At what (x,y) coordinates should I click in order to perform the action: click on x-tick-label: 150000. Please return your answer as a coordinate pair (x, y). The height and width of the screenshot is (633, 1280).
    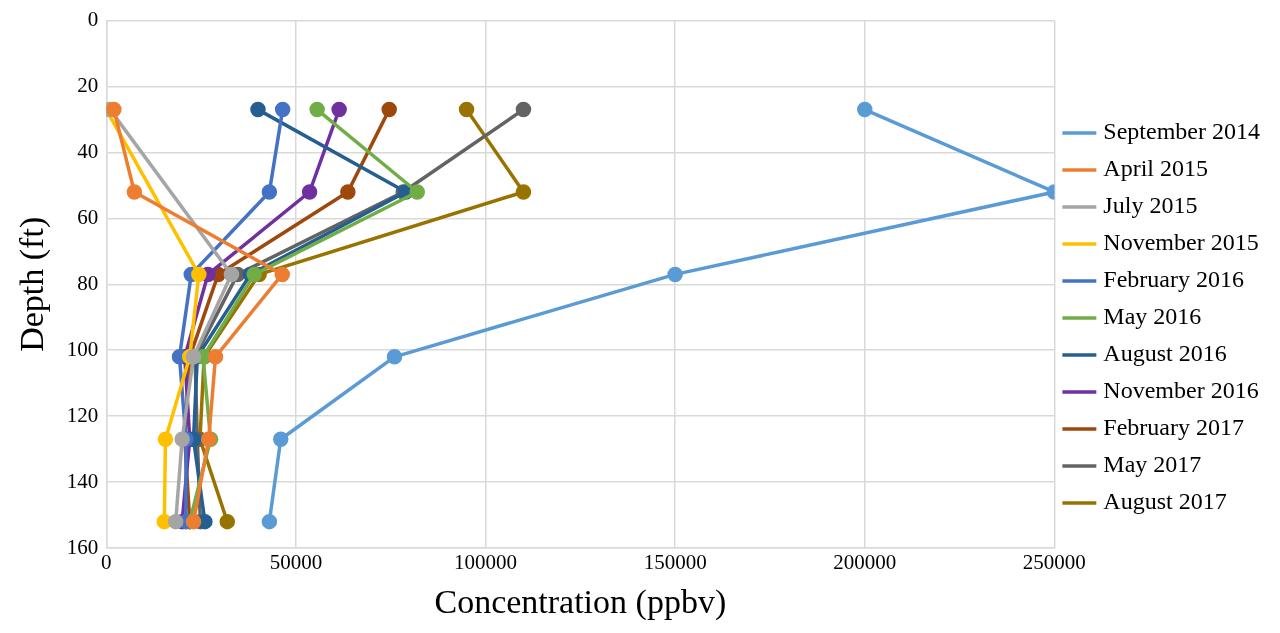
    Looking at the image, I should click on (675, 562).